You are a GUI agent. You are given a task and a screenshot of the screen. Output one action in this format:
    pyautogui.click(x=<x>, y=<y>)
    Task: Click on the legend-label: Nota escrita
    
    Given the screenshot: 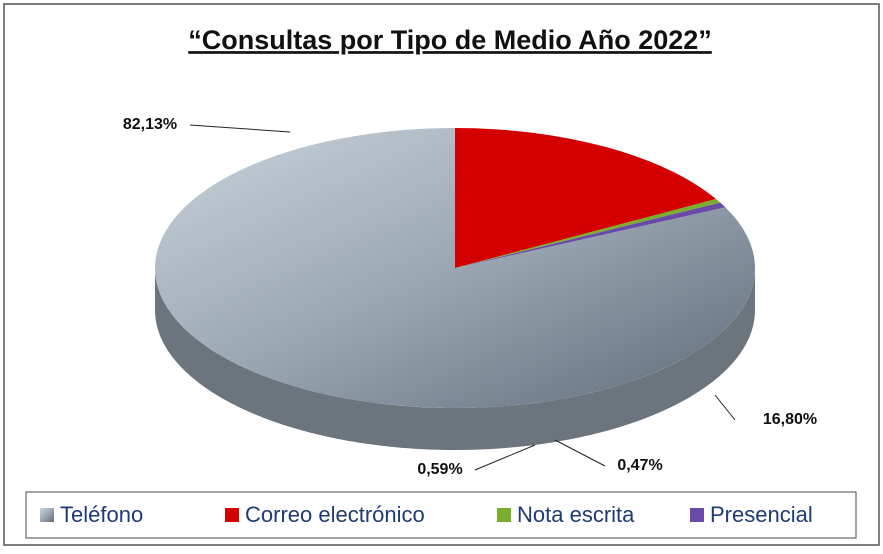 What is the action you would take?
    pyautogui.click(x=576, y=514)
    